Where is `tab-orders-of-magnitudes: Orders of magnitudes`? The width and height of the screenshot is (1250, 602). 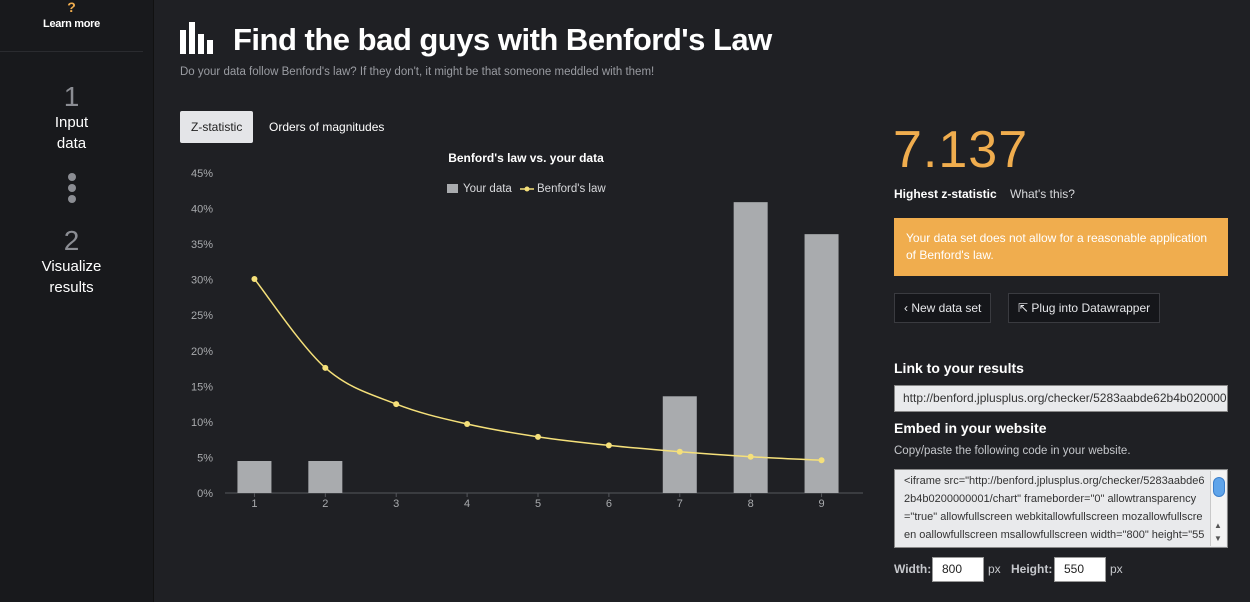 tab-orders-of-magnitudes: Orders of magnitudes is located at coordinates (327, 127).